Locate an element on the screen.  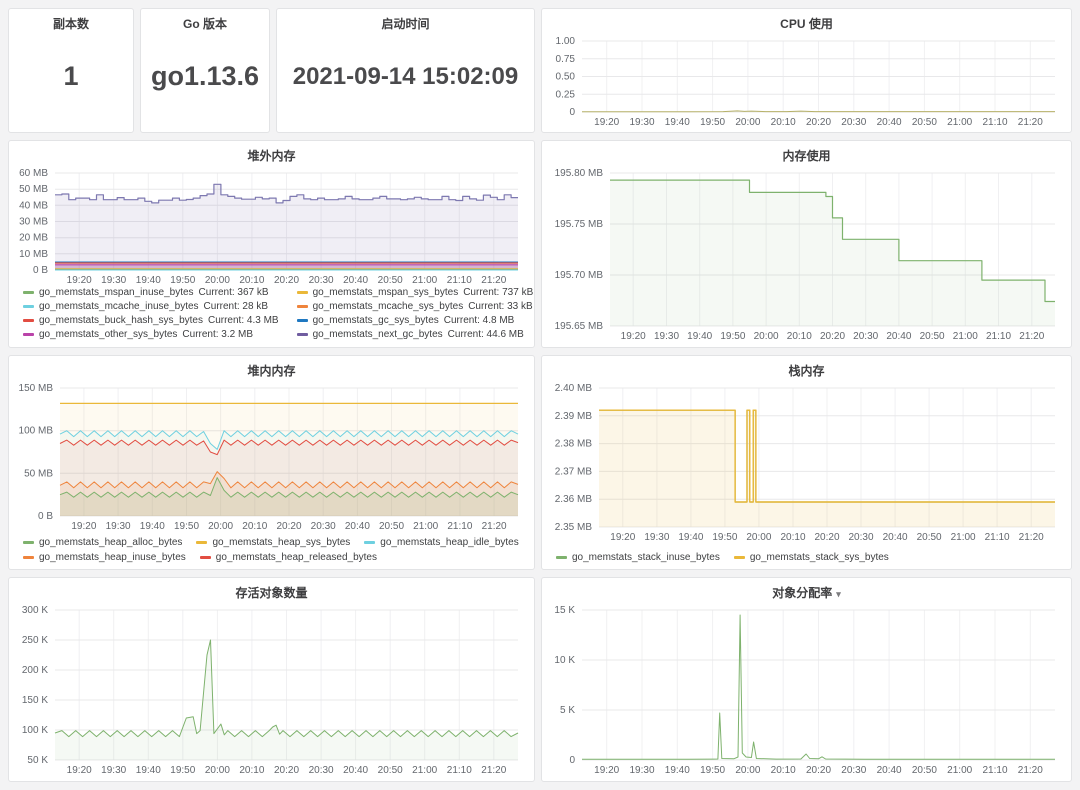
y-tick-label: 250 K is located at coordinates (35, 640).